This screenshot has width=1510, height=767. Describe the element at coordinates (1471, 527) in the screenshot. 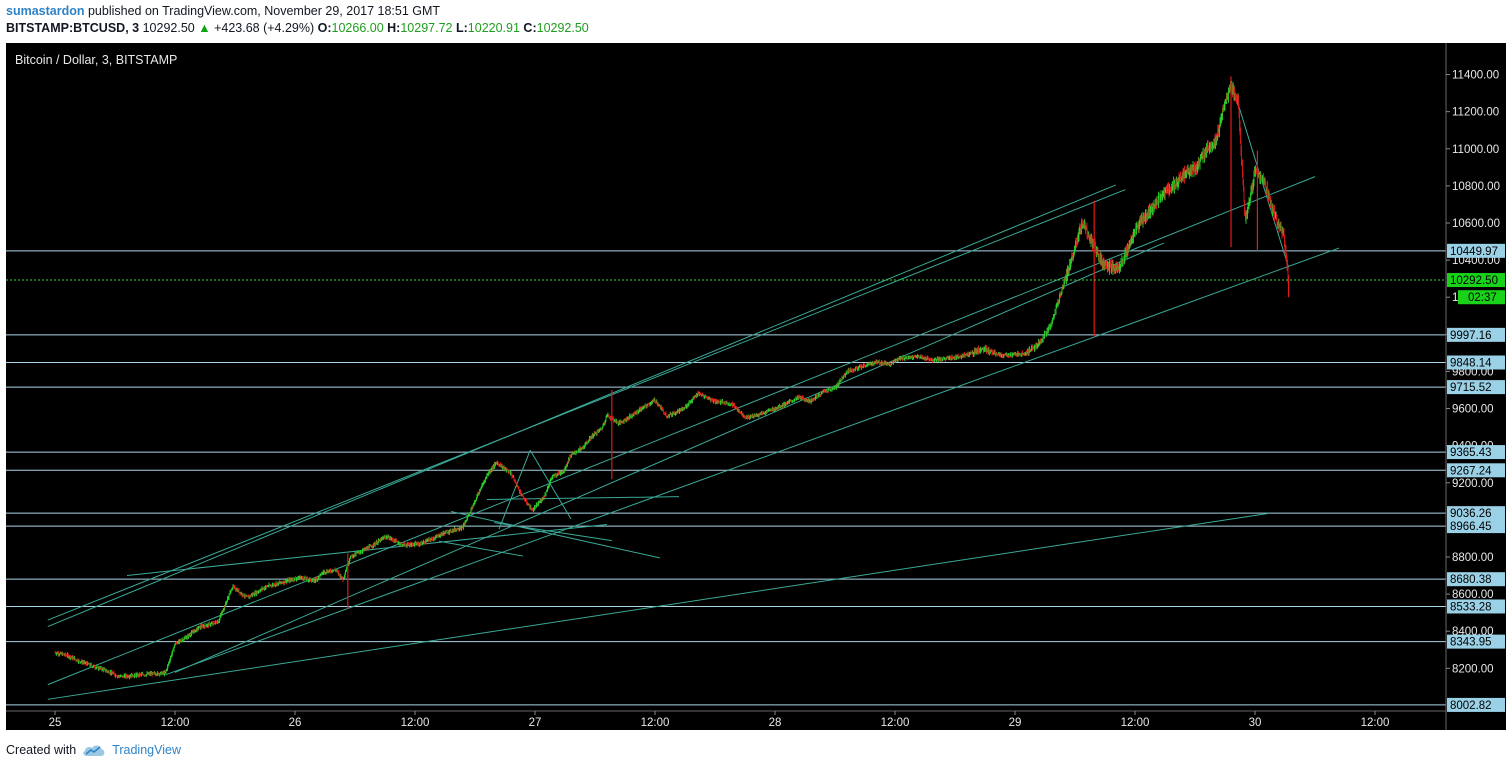

I see `level-tag: 8966.45` at that location.